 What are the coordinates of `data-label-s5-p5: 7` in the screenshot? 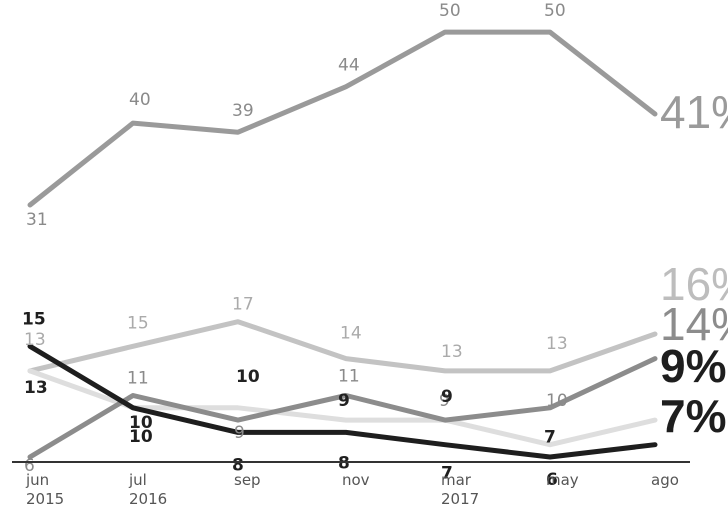 It's located at (447, 474).